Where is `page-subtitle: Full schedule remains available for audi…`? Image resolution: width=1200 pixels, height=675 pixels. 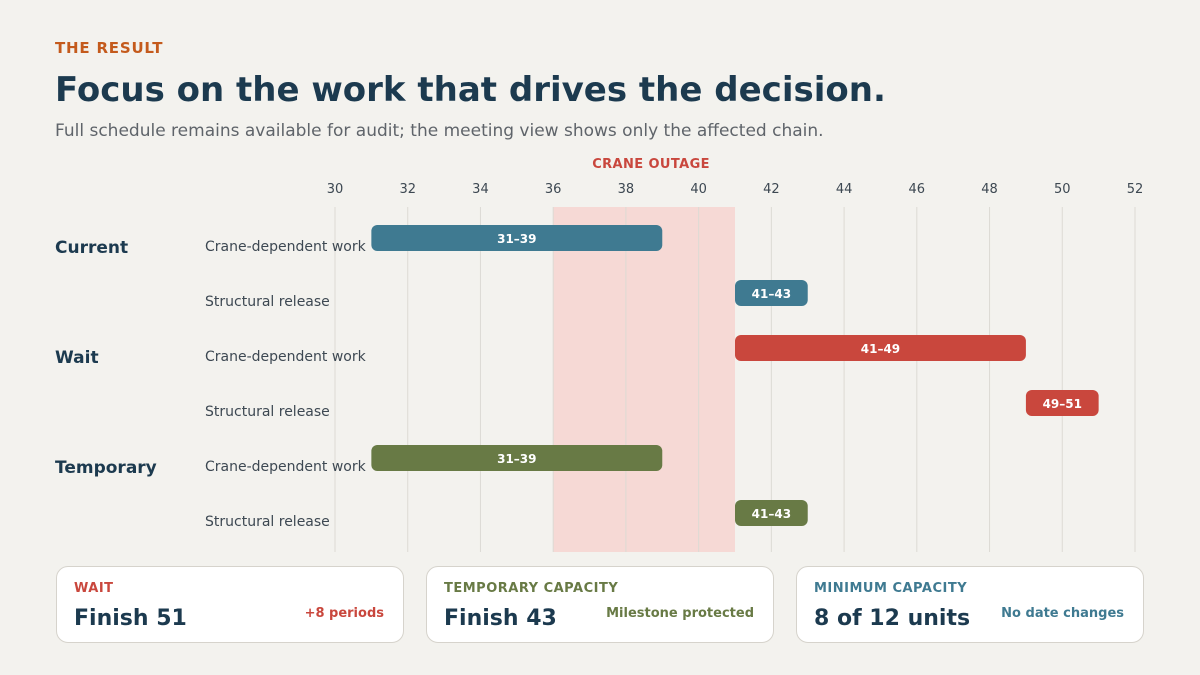
page-subtitle: Full schedule remains available for audi… is located at coordinates (439, 131).